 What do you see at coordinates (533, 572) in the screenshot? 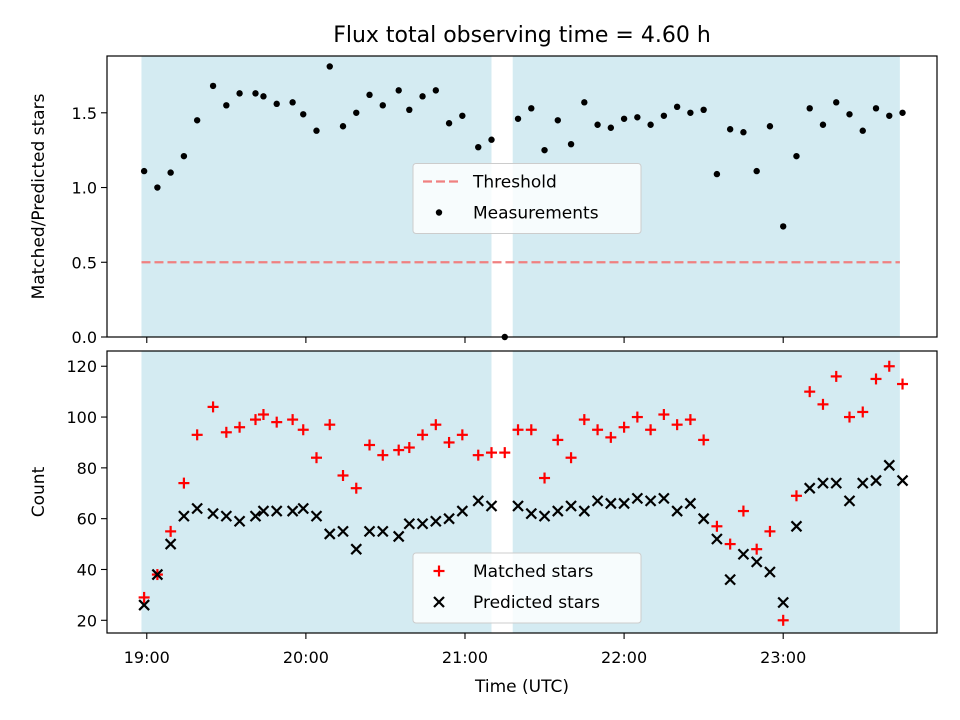
I see `legend-label: Matched stars` at bounding box center [533, 572].